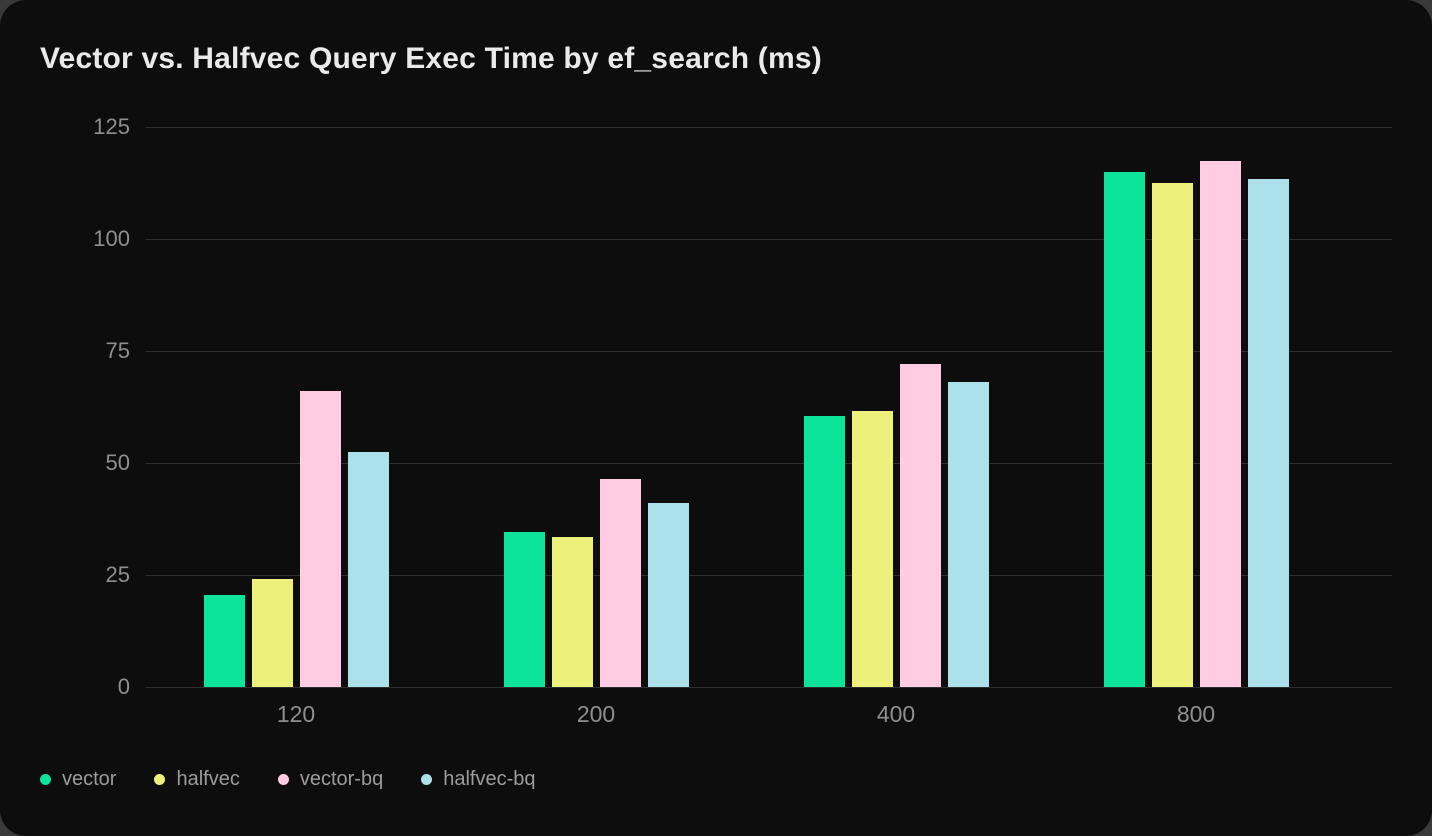  What do you see at coordinates (117, 574) in the screenshot?
I see `y-tick-label-25: 25` at bounding box center [117, 574].